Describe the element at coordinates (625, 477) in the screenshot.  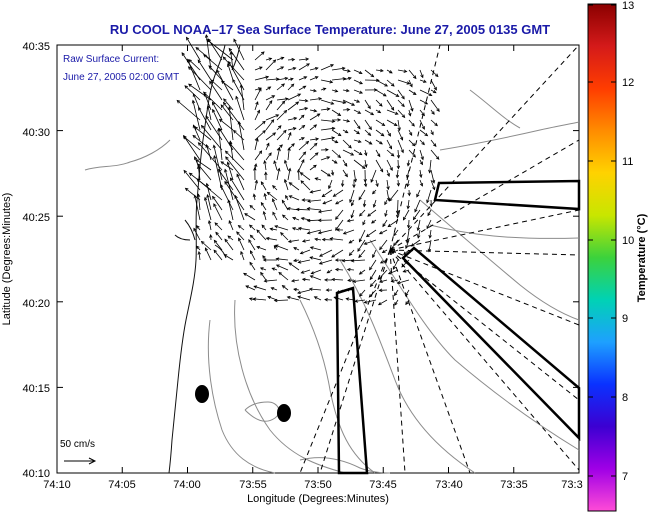
I see `colorbar-tick-label: 7` at that location.